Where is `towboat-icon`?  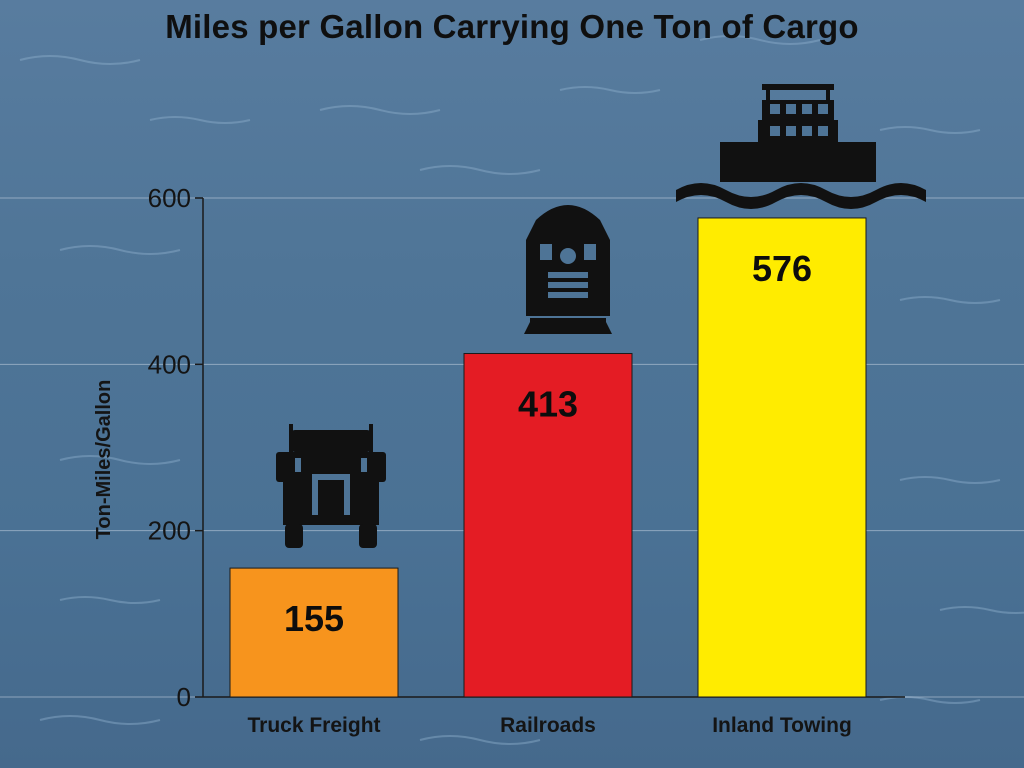
towboat-icon is located at coordinates (801, 146).